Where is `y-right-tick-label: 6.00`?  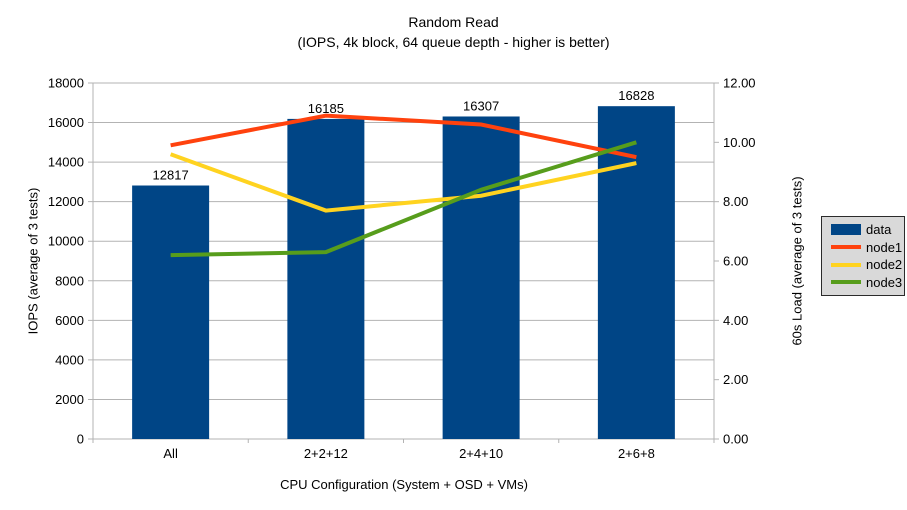
y-right-tick-label: 6.00 is located at coordinates (735, 261).